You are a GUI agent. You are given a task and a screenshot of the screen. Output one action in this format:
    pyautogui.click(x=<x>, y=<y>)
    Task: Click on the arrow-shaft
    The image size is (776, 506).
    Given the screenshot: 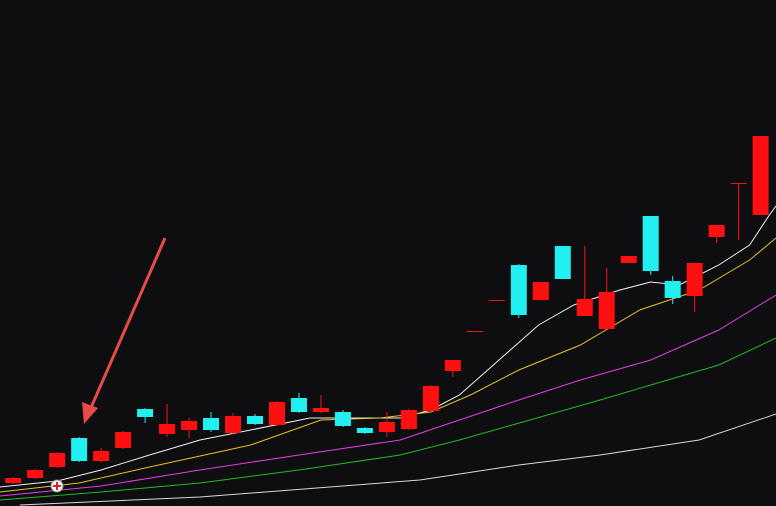 What is the action you would take?
    pyautogui.click(x=127, y=324)
    